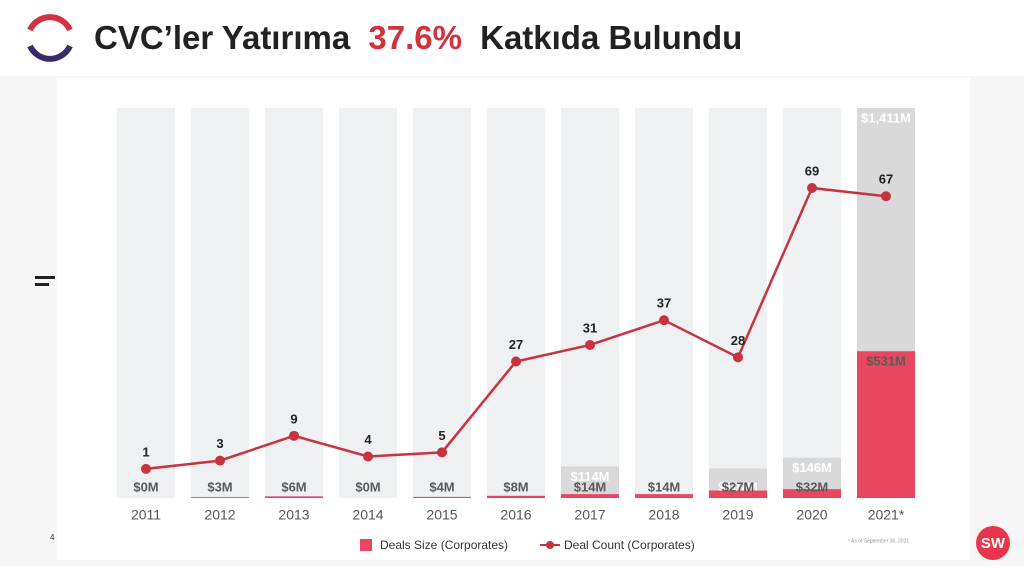 Image resolution: width=1024 pixels, height=571 pixels. I want to click on x-tick-label: 2014, so click(367, 515).